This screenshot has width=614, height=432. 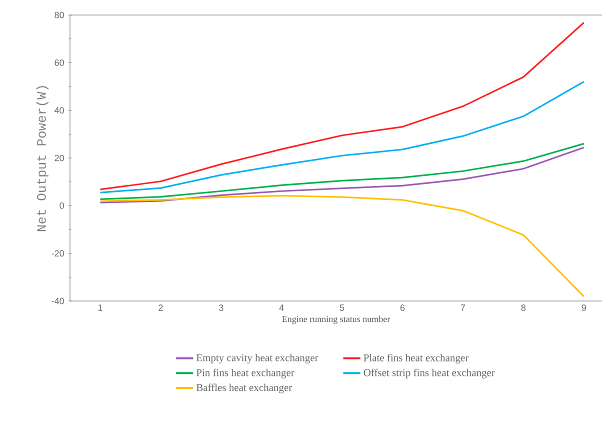 What do you see at coordinates (59, 62) in the screenshot?
I see `y-tick-label: 60` at bounding box center [59, 62].